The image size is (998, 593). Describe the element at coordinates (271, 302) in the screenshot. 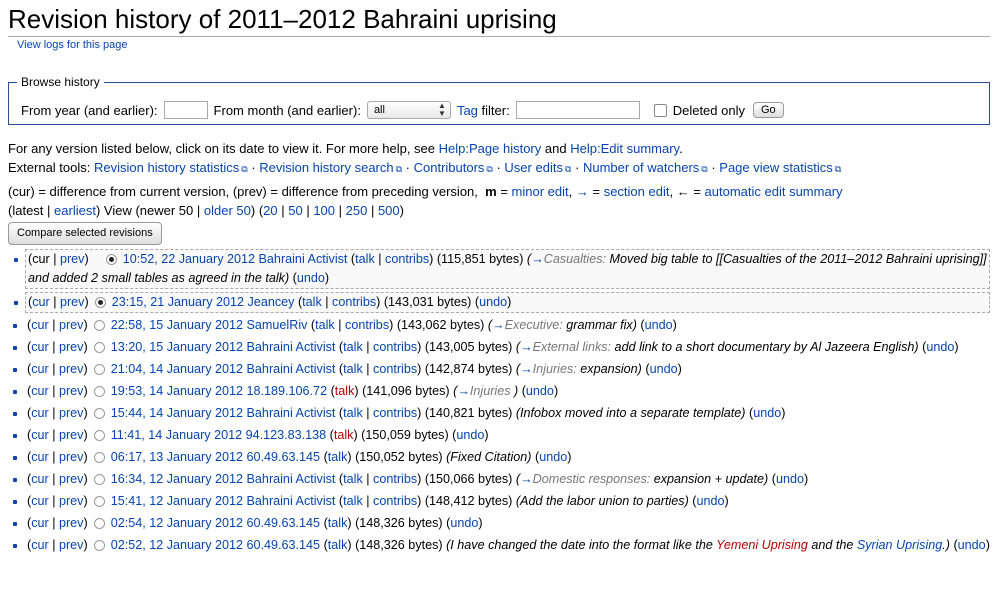

I see `user-link: Jeancey` at that location.